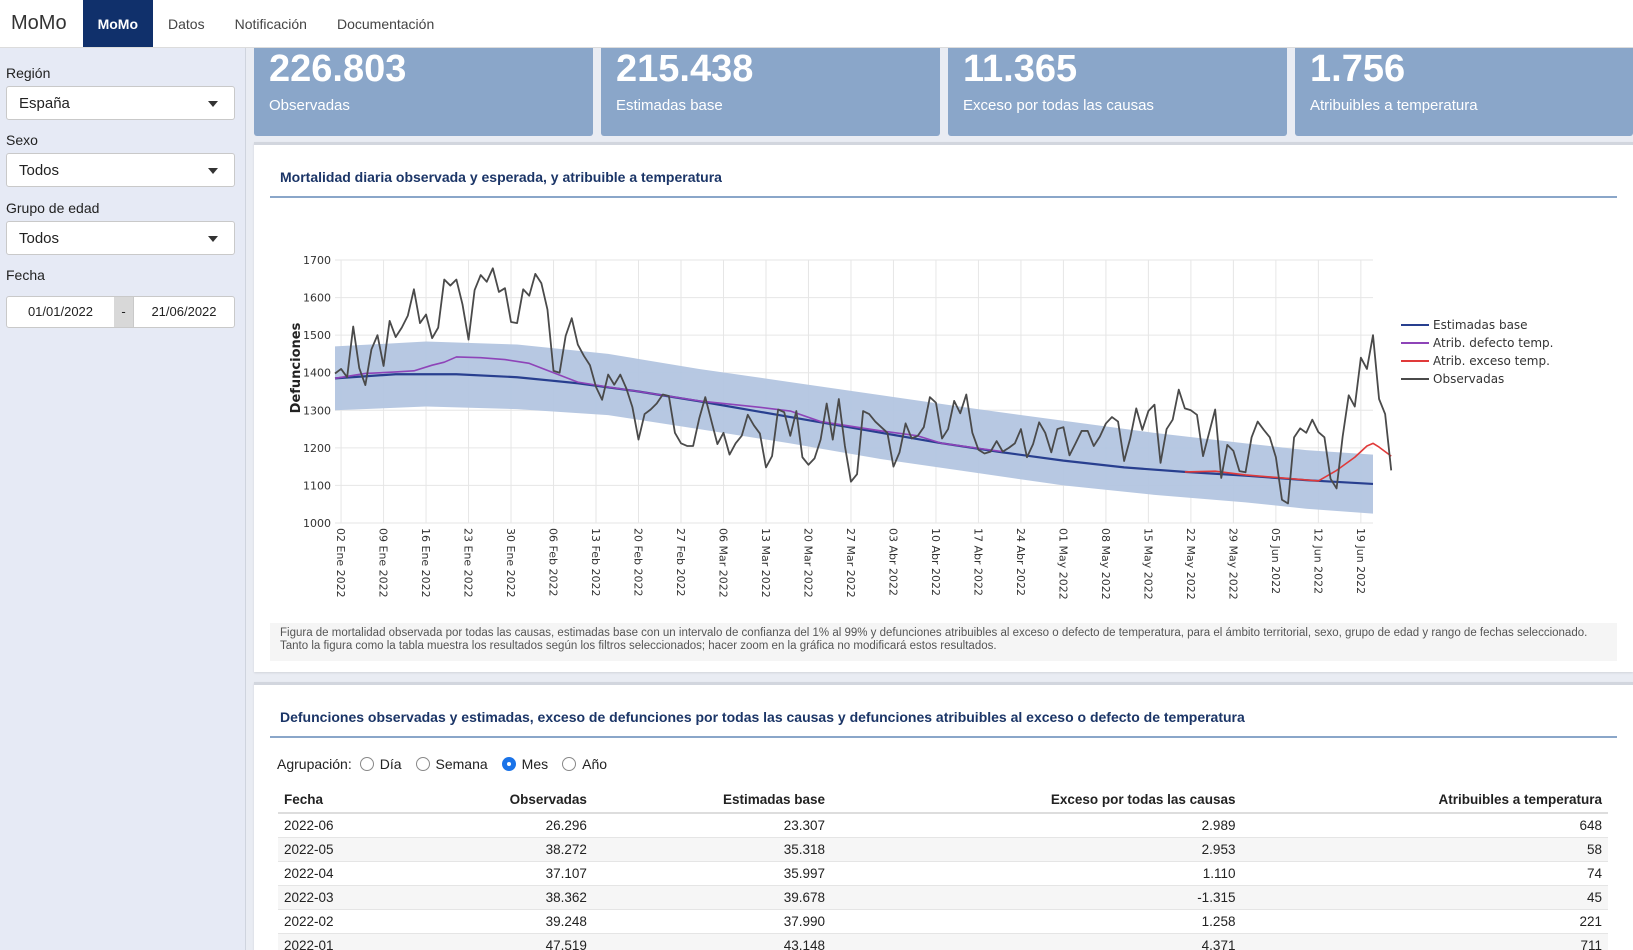 The width and height of the screenshot is (1633, 950). Describe the element at coordinates (120, 103) in the screenshot. I see `region-select: España` at that location.